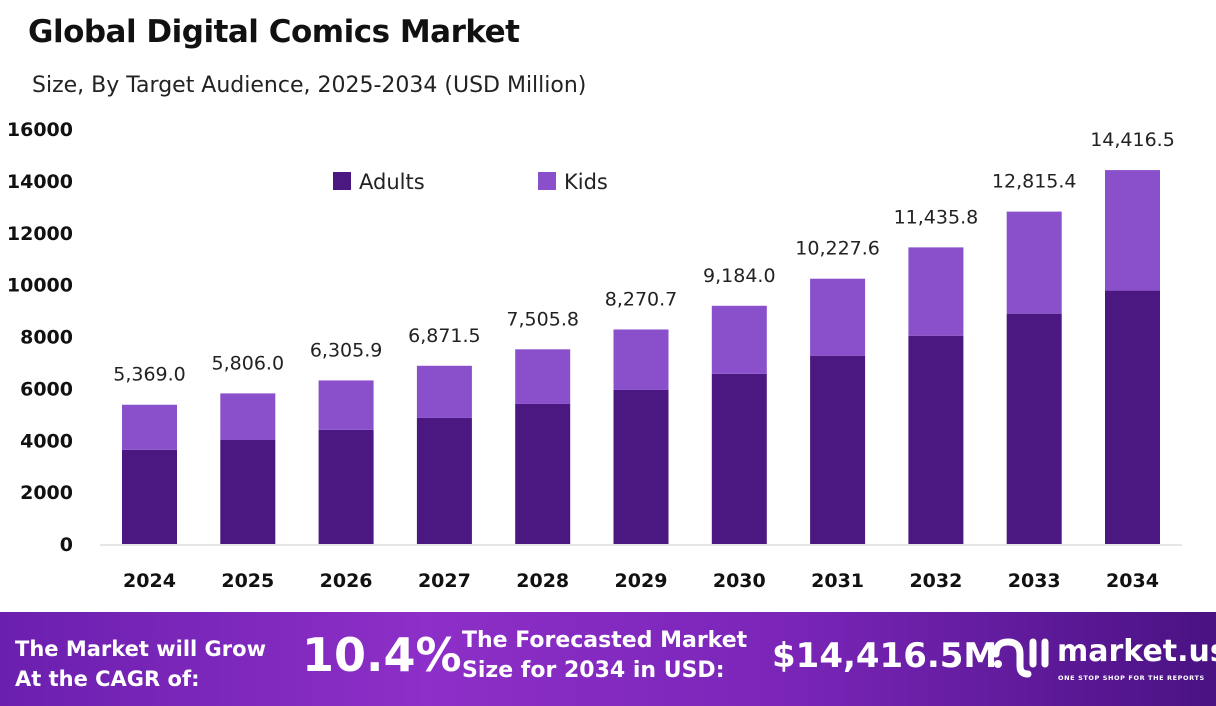  What do you see at coordinates (935, 581) in the screenshot?
I see `x-tick-label: 2032` at bounding box center [935, 581].